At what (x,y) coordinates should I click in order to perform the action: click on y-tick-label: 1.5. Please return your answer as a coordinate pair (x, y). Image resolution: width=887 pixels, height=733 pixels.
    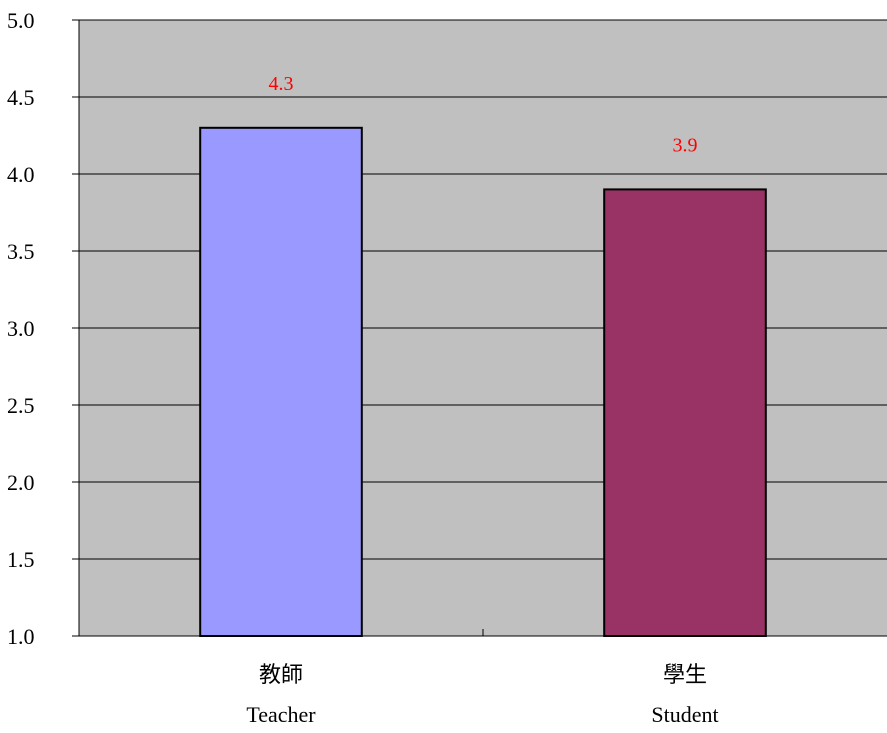
    Looking at the image, I should click on (21, 559).